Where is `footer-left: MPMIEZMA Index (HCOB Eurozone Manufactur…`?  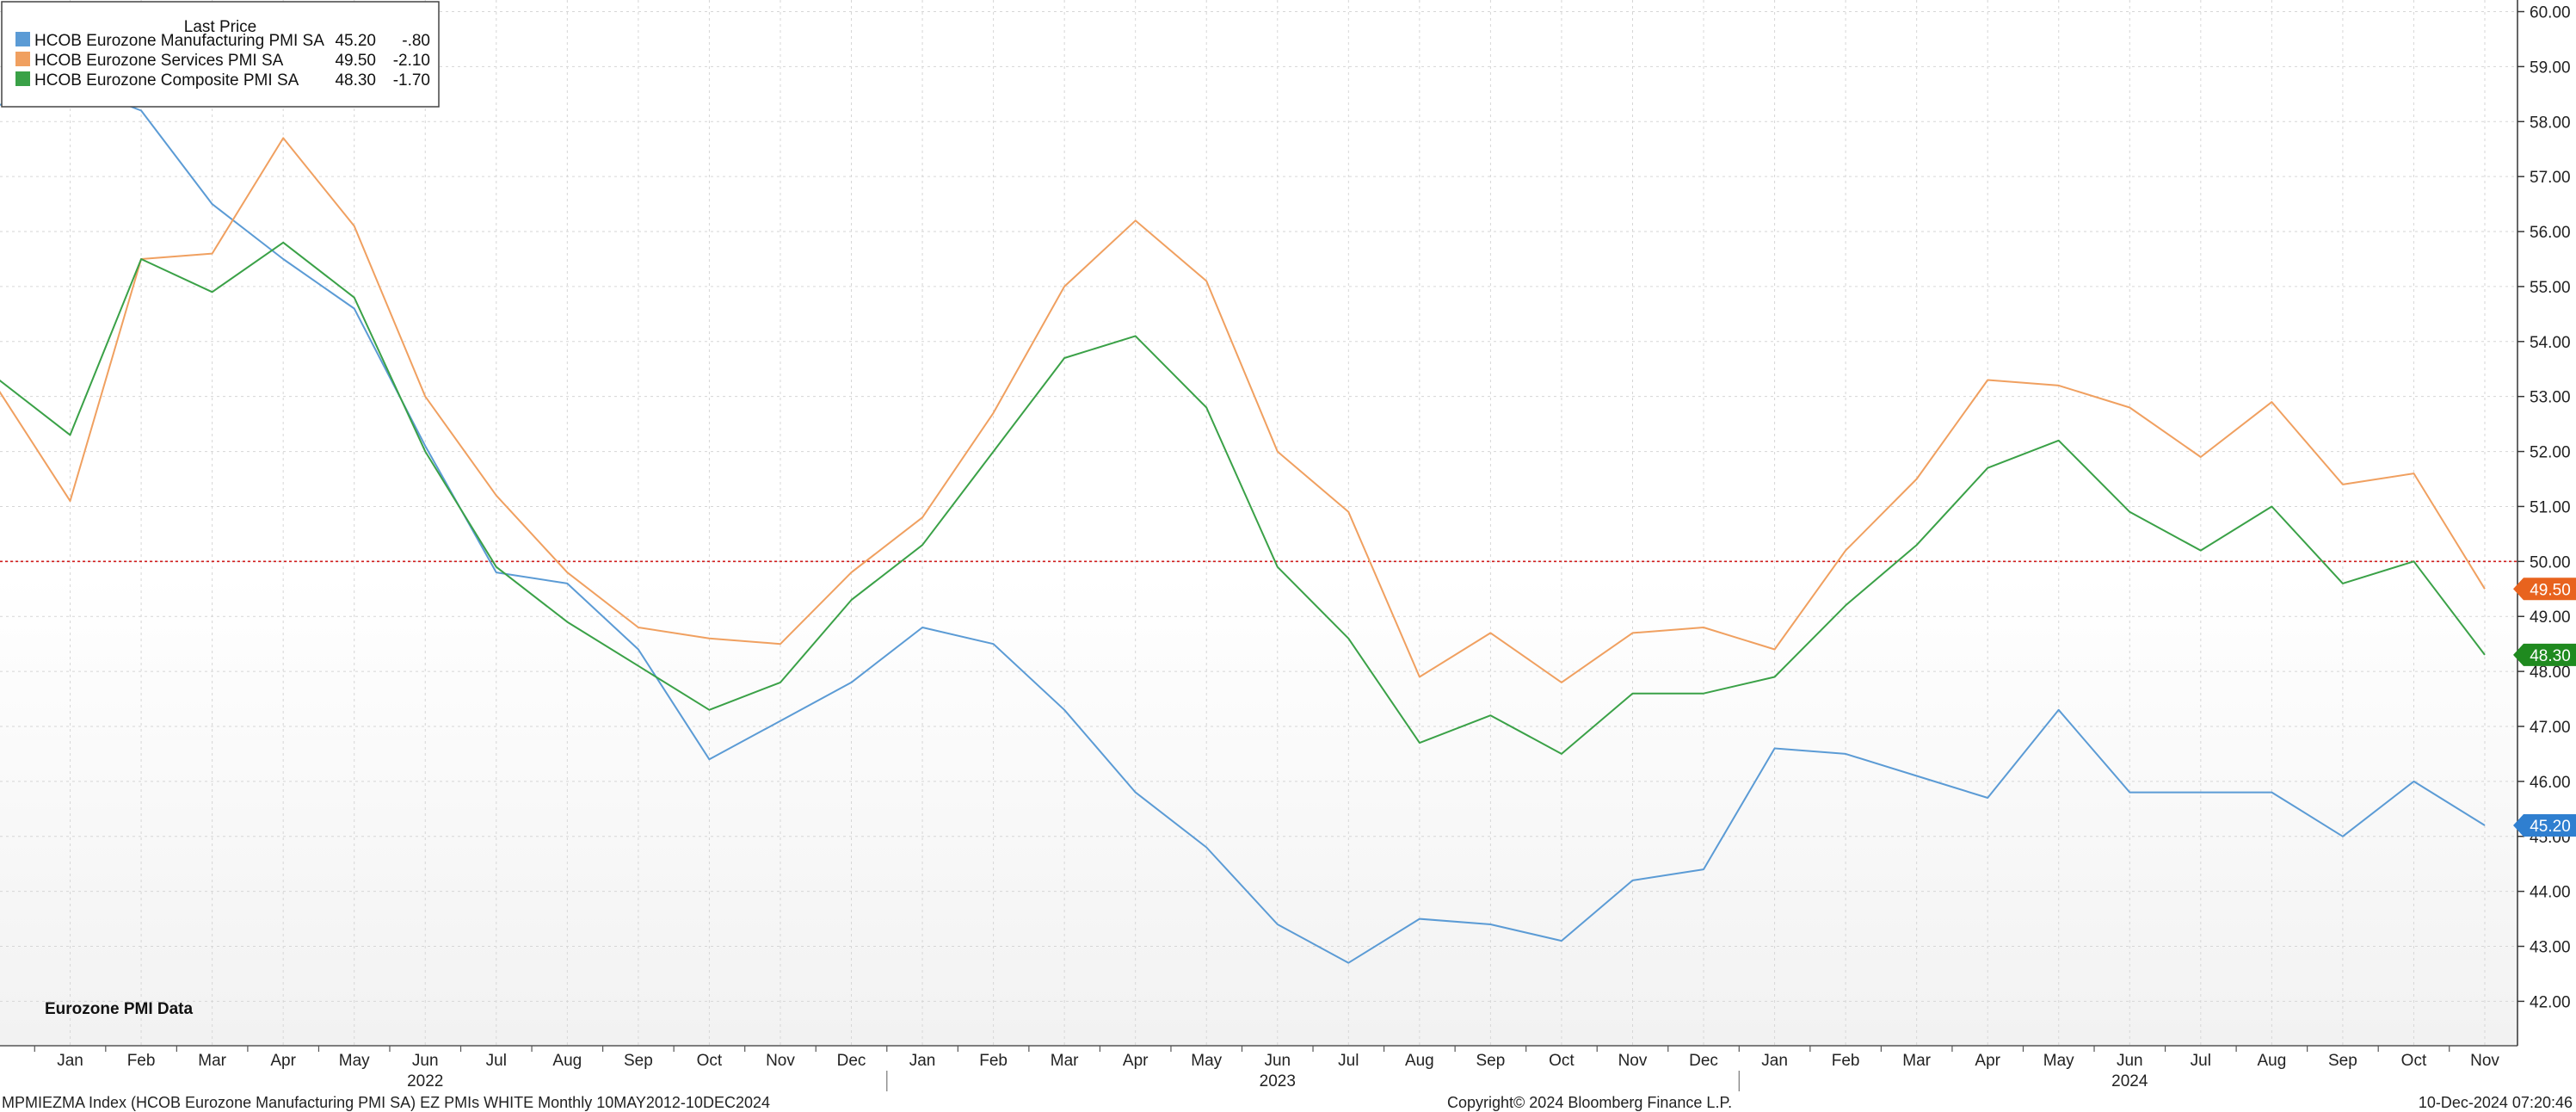
footer-left: MPMIEZMA Index (HCOB Eurozone Manufactur… is located at coordinates (386, 1102).